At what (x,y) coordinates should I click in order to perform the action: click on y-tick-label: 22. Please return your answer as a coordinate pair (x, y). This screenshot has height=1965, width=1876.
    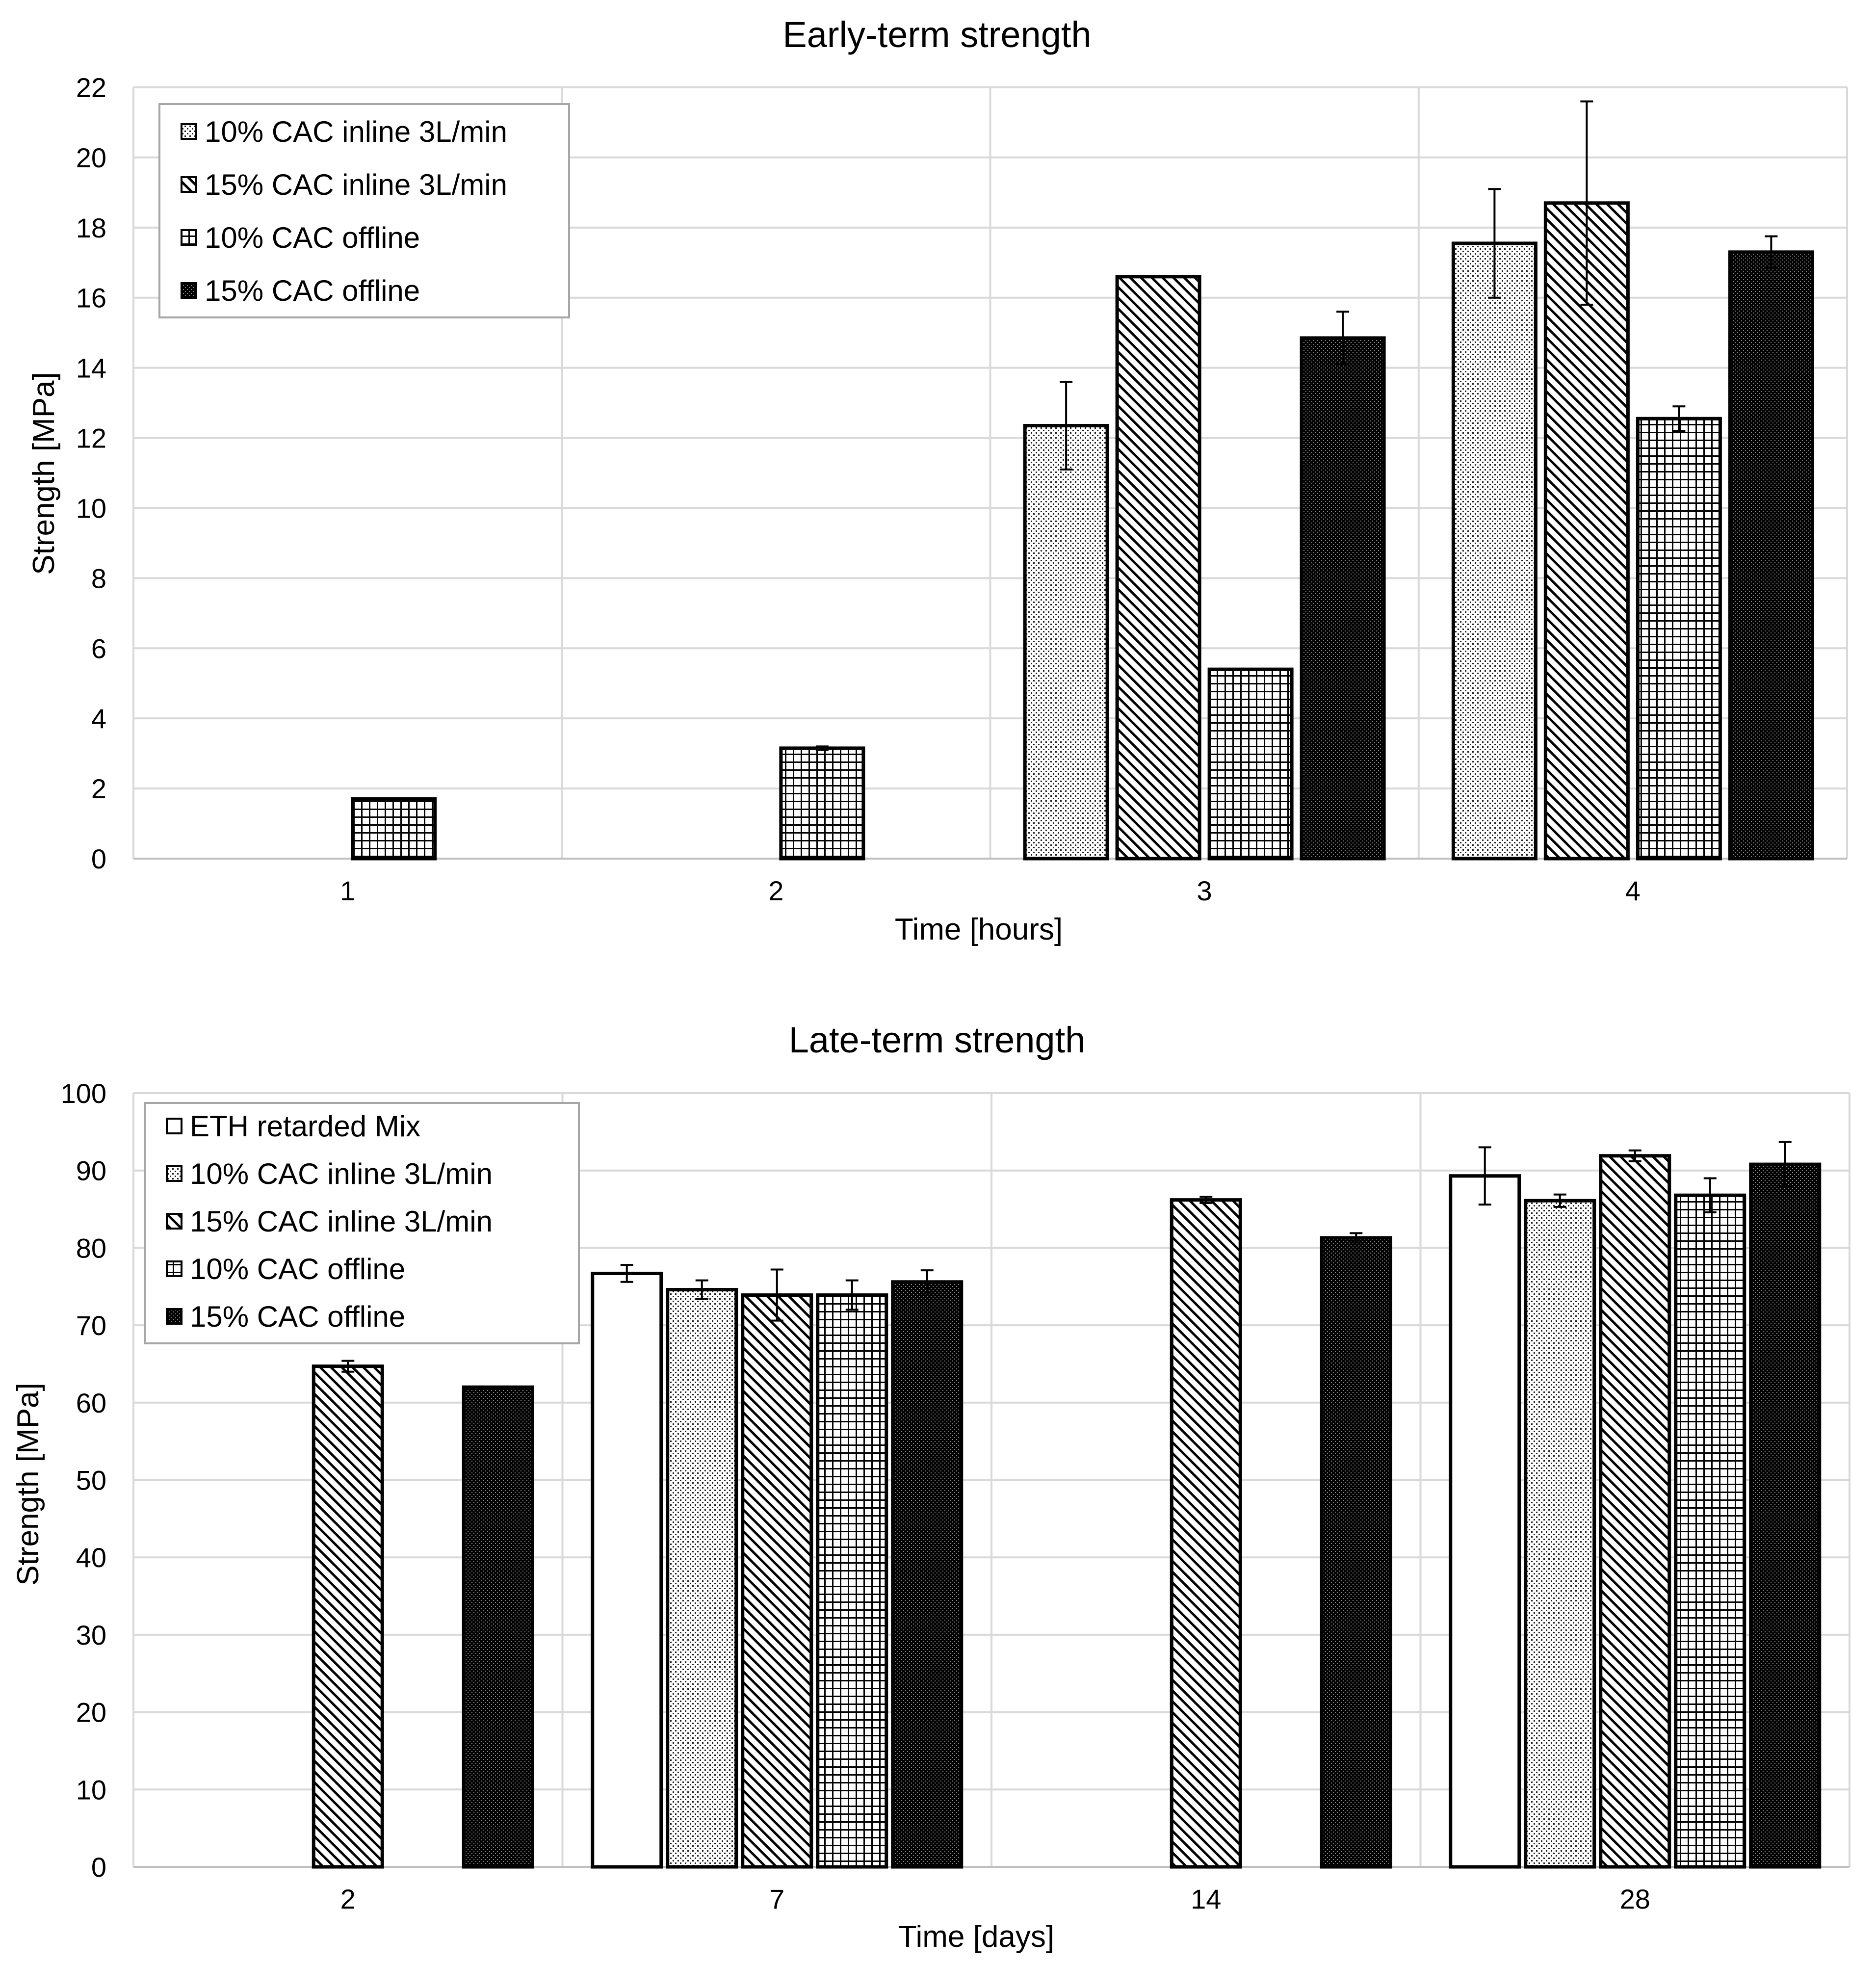
    Looking at the image, I should click on (91, 87).